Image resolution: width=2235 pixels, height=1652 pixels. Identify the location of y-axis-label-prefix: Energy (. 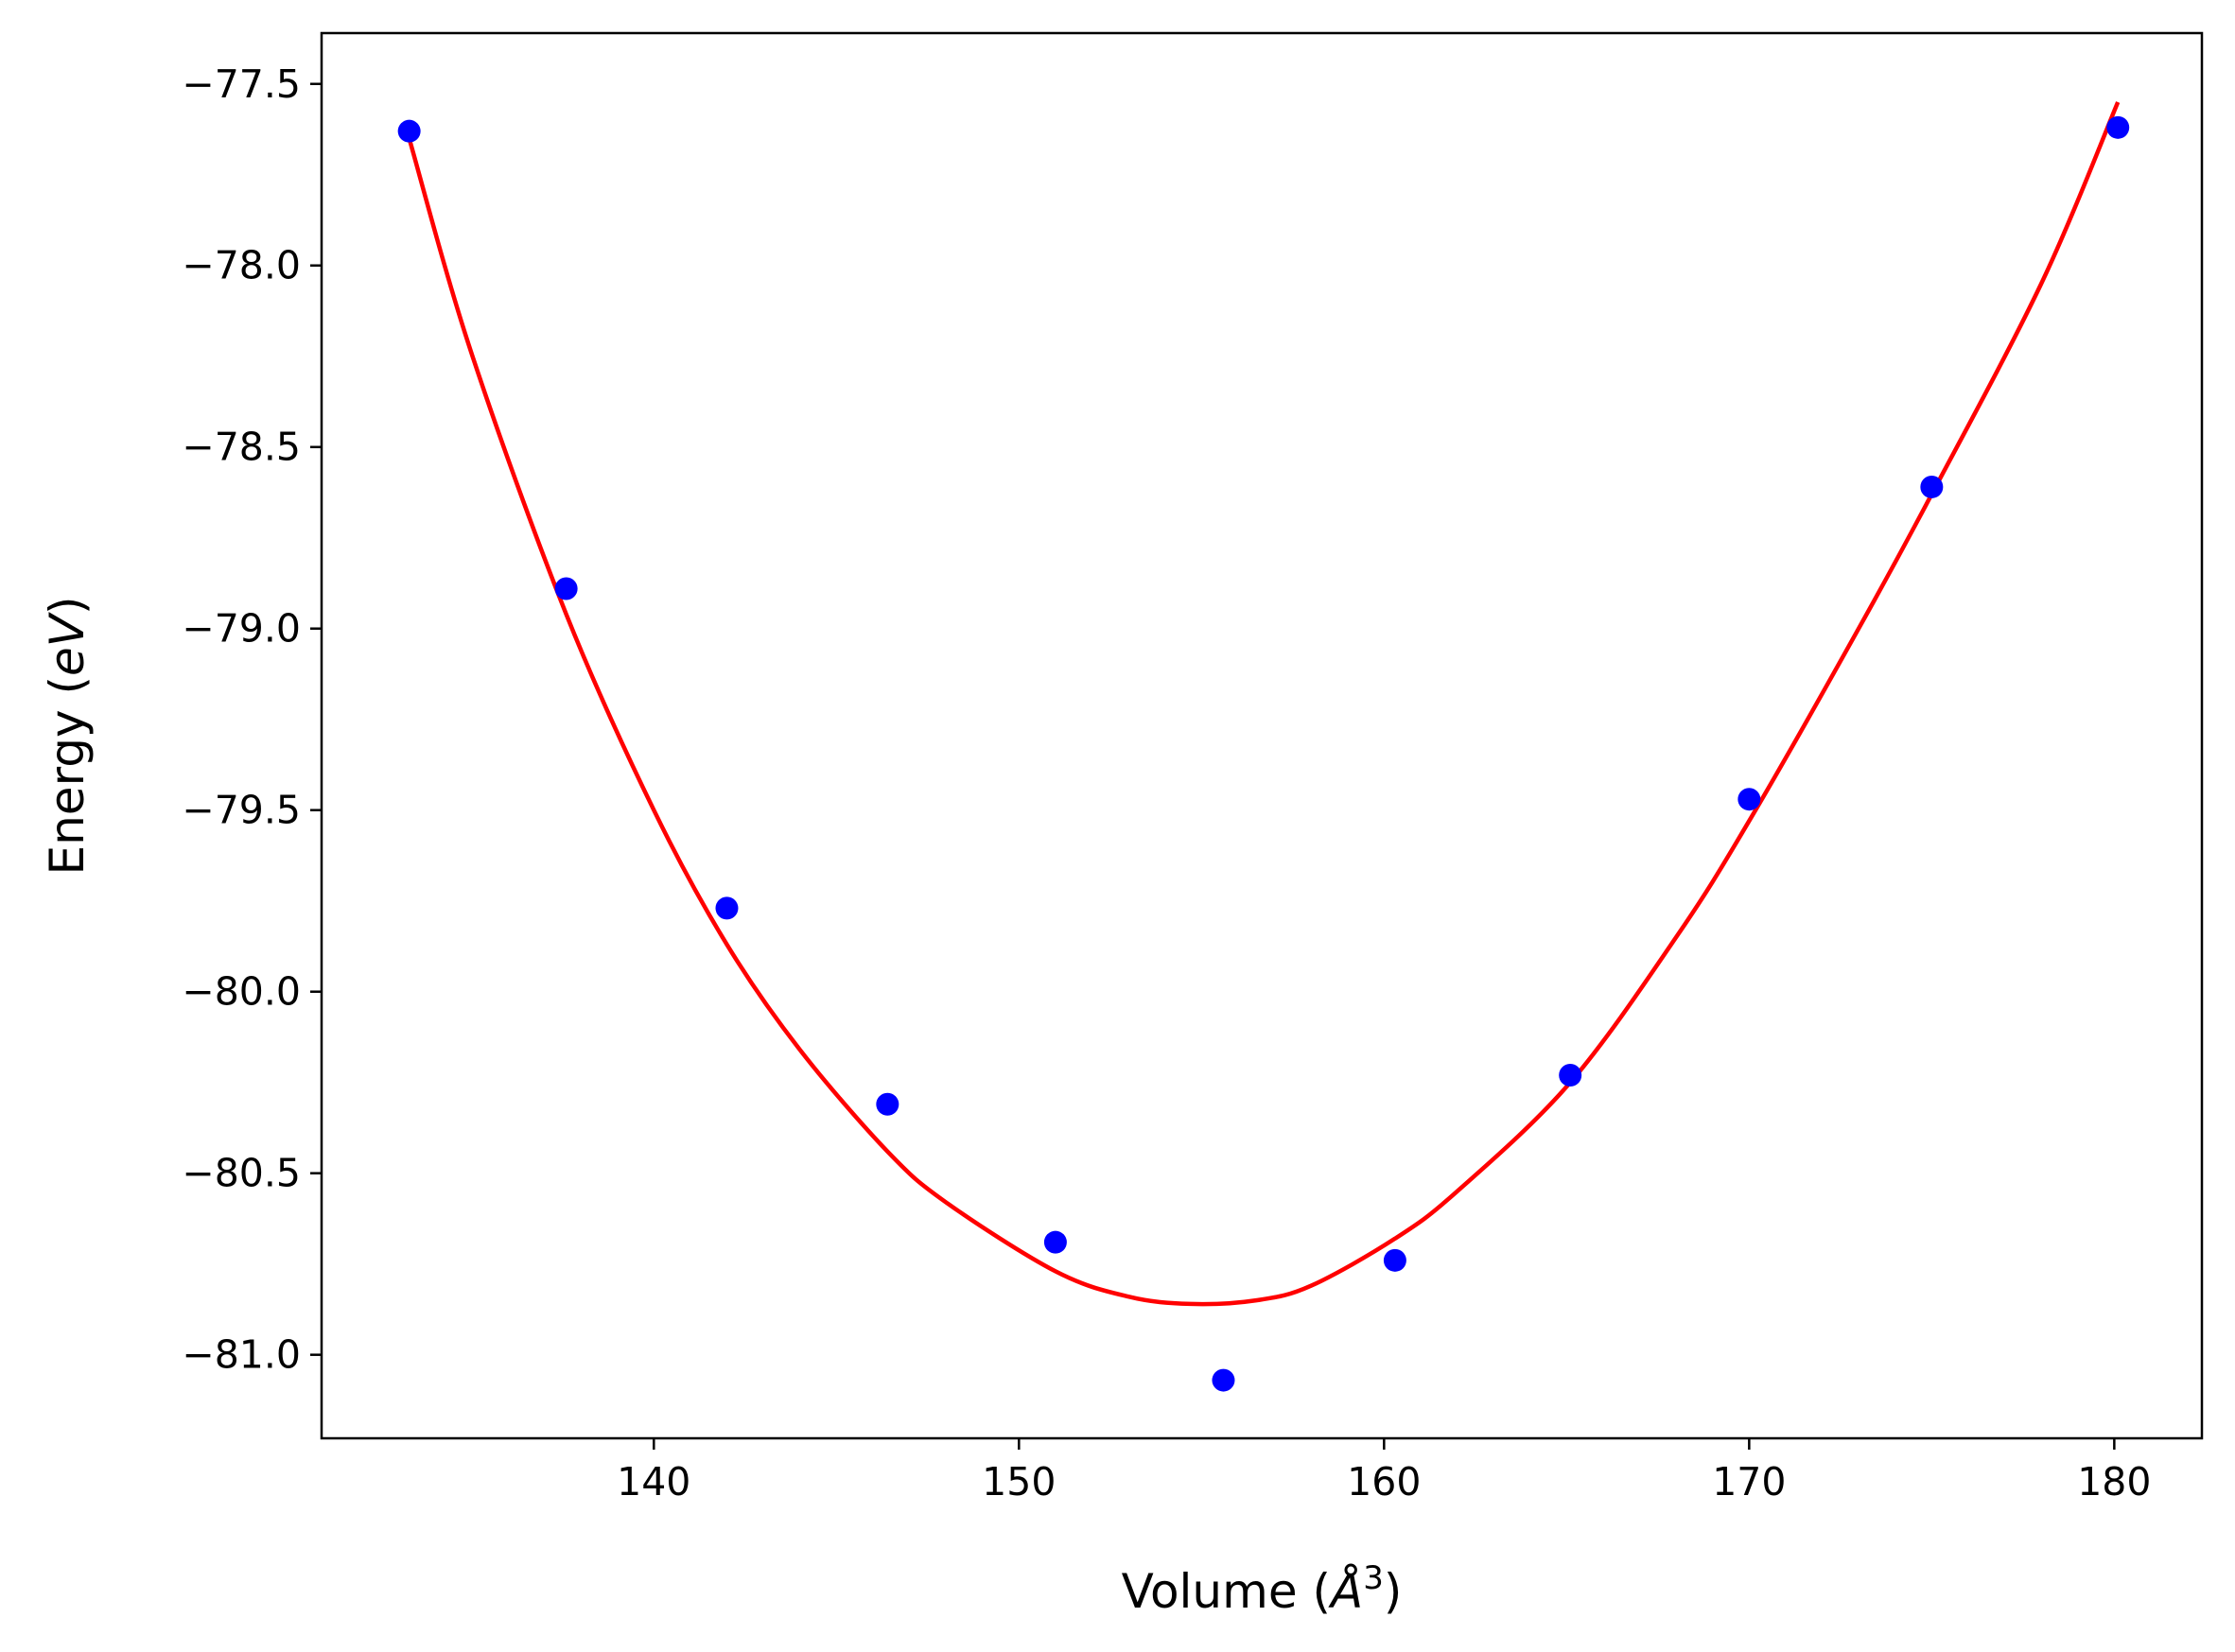
(67, 775).